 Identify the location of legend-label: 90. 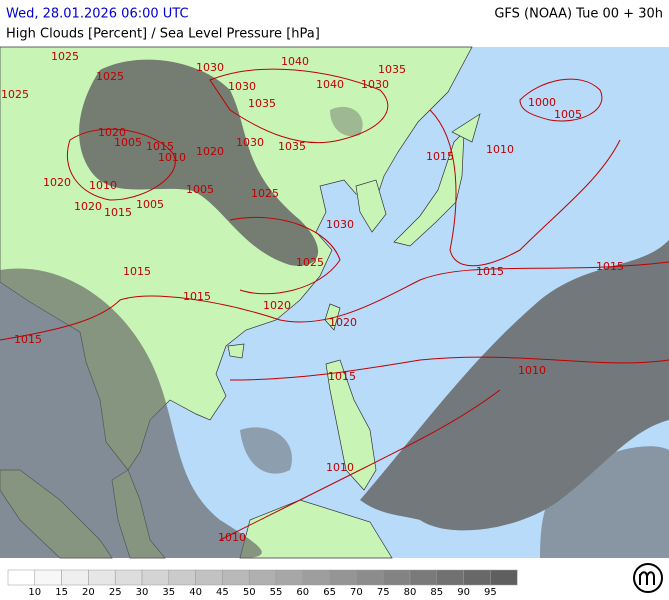
(463, 592).